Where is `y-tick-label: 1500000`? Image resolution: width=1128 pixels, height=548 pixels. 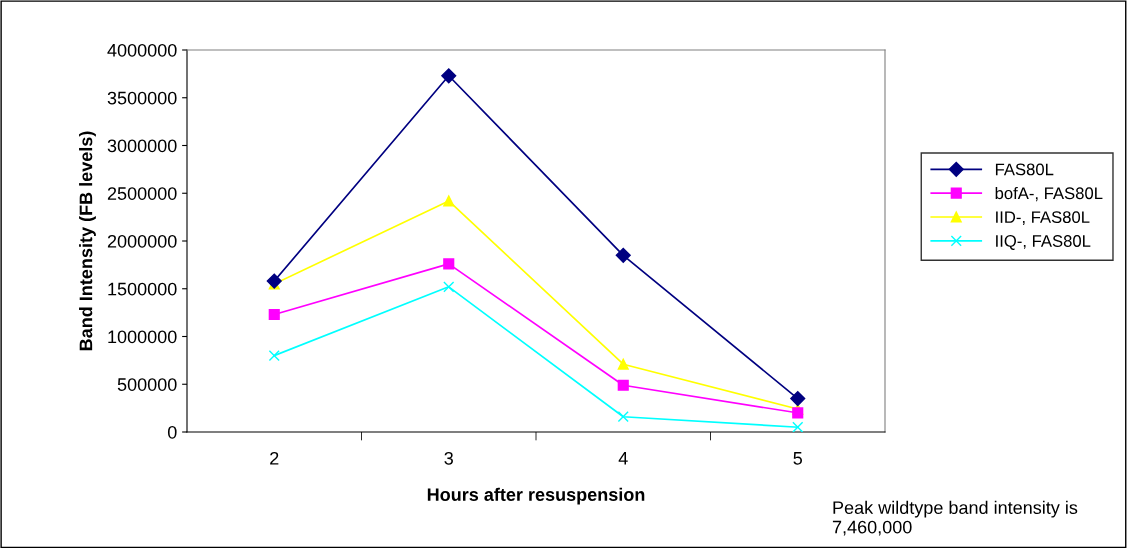 y-tick-label: 1500000 is located at coordinates (142, 289).